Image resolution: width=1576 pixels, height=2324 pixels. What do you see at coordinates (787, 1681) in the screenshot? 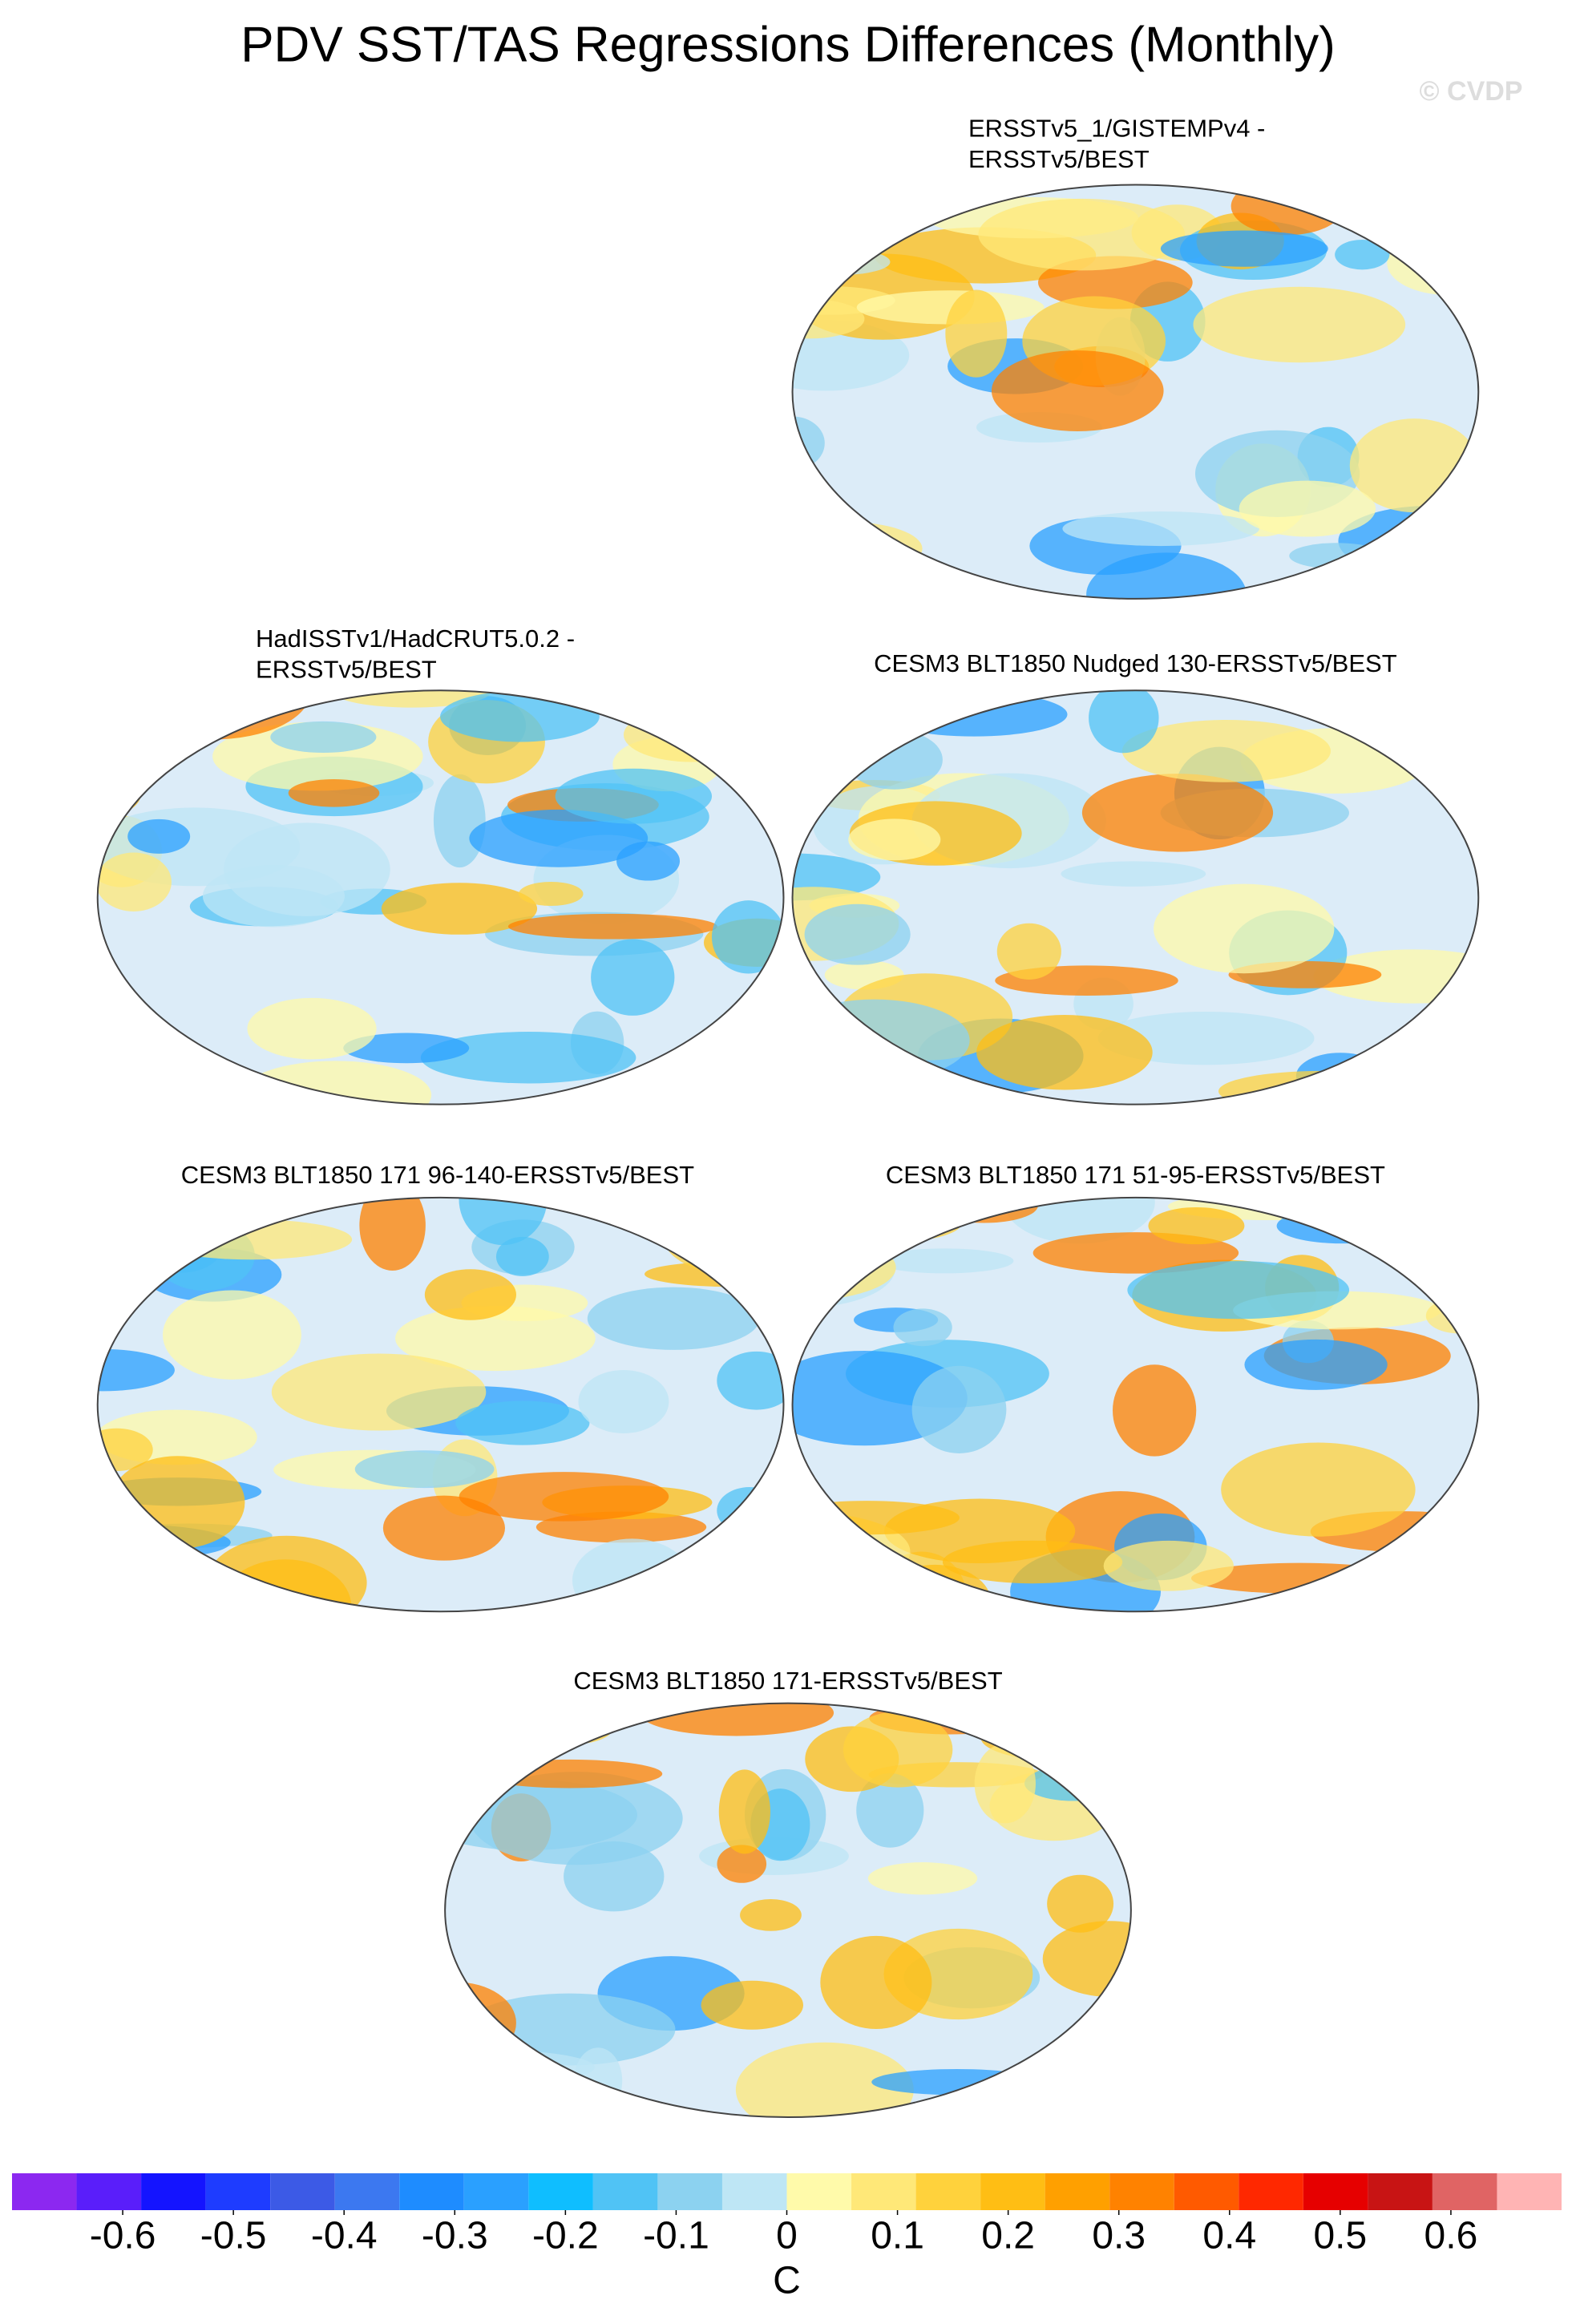
I see `panel-title: CESM3 BLT1850 171-ERSSTv5/BEST` at bounding box center [787, 1681].